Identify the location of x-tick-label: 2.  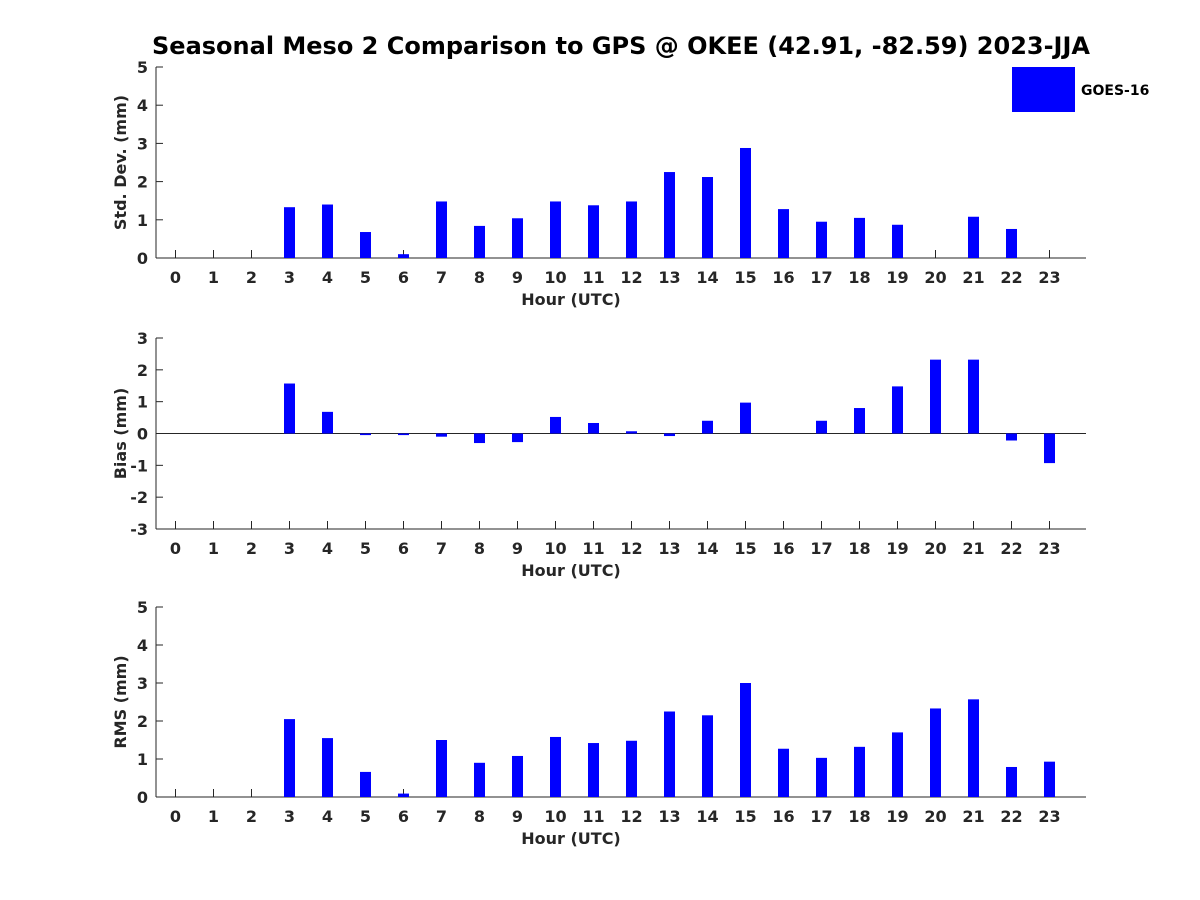
(251, 816).